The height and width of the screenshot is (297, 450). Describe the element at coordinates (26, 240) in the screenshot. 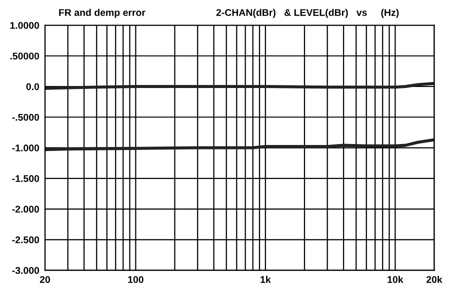

I see `y-tick-label: -2.500` at that location.